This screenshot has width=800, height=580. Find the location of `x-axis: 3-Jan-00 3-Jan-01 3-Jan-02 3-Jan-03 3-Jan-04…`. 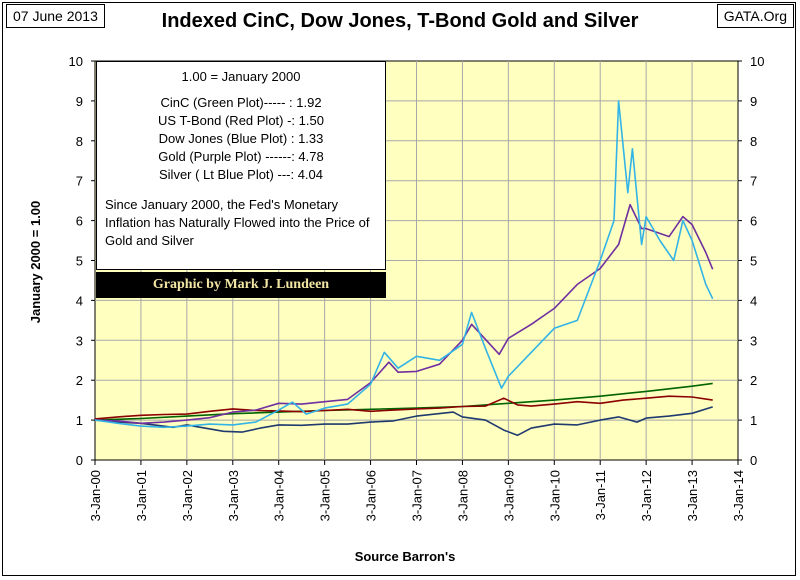

x-axis: 3-Jan-00 3-Jan-01 3-Jan-02 3-Jan-03 3-Jan-04… is located at coordinates (417, 490).